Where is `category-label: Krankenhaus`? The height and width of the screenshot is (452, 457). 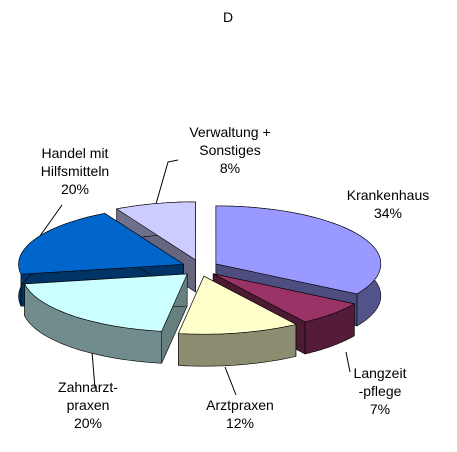 category-label: Krankenhaus is located at coordinates (388, 195).